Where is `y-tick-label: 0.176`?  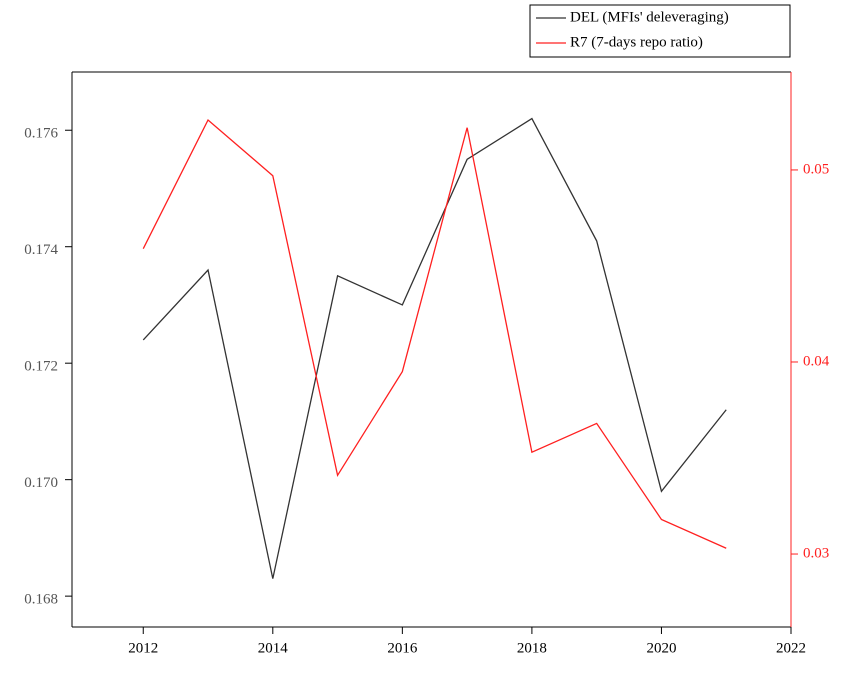 y-tick-label: 0.176 is located at coordinates (41, 134).